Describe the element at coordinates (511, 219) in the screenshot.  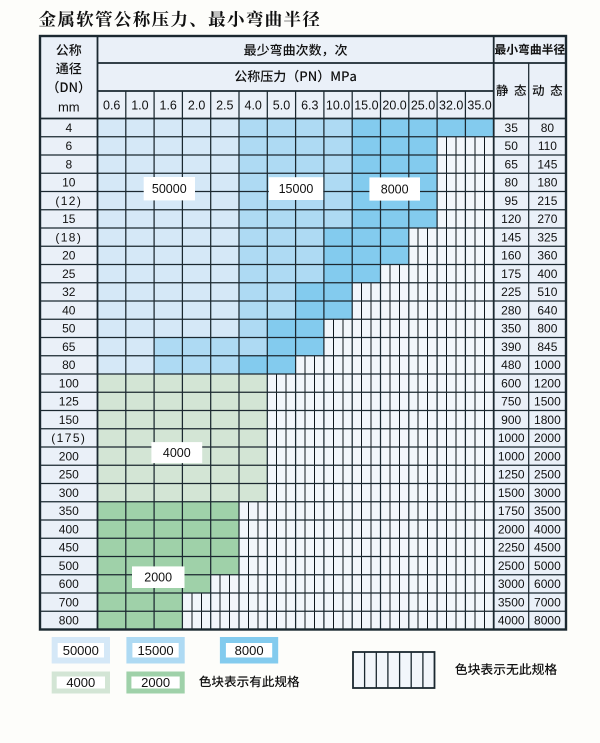
I see `svg-text: 120` at that location.